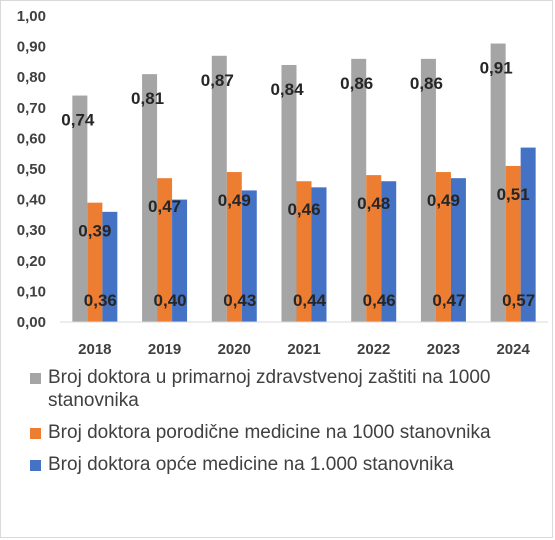  I want to click on bar-1-2024, so click(498, 182).